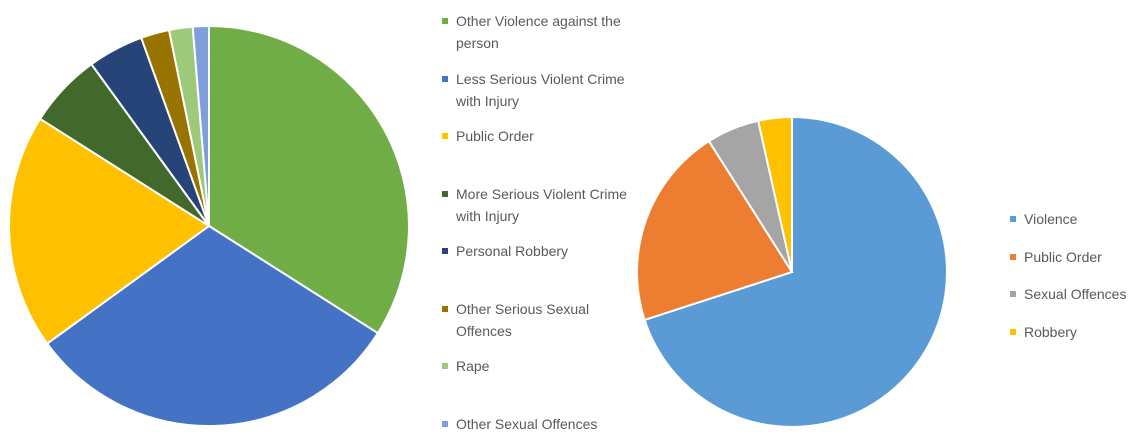  I want to click on legend-label: Other Violence against the person, so click(538, 32).